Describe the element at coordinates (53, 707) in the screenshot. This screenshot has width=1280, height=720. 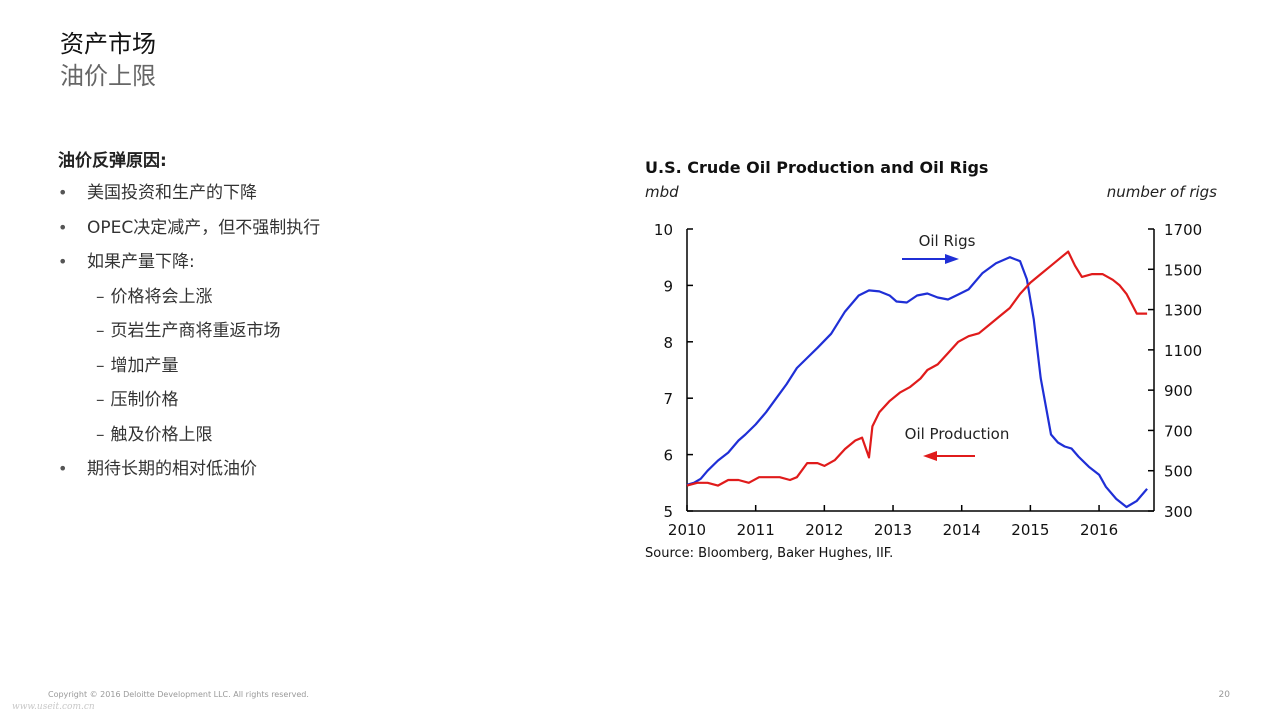
I see `watermark: www.useit.com.cn` at that location.